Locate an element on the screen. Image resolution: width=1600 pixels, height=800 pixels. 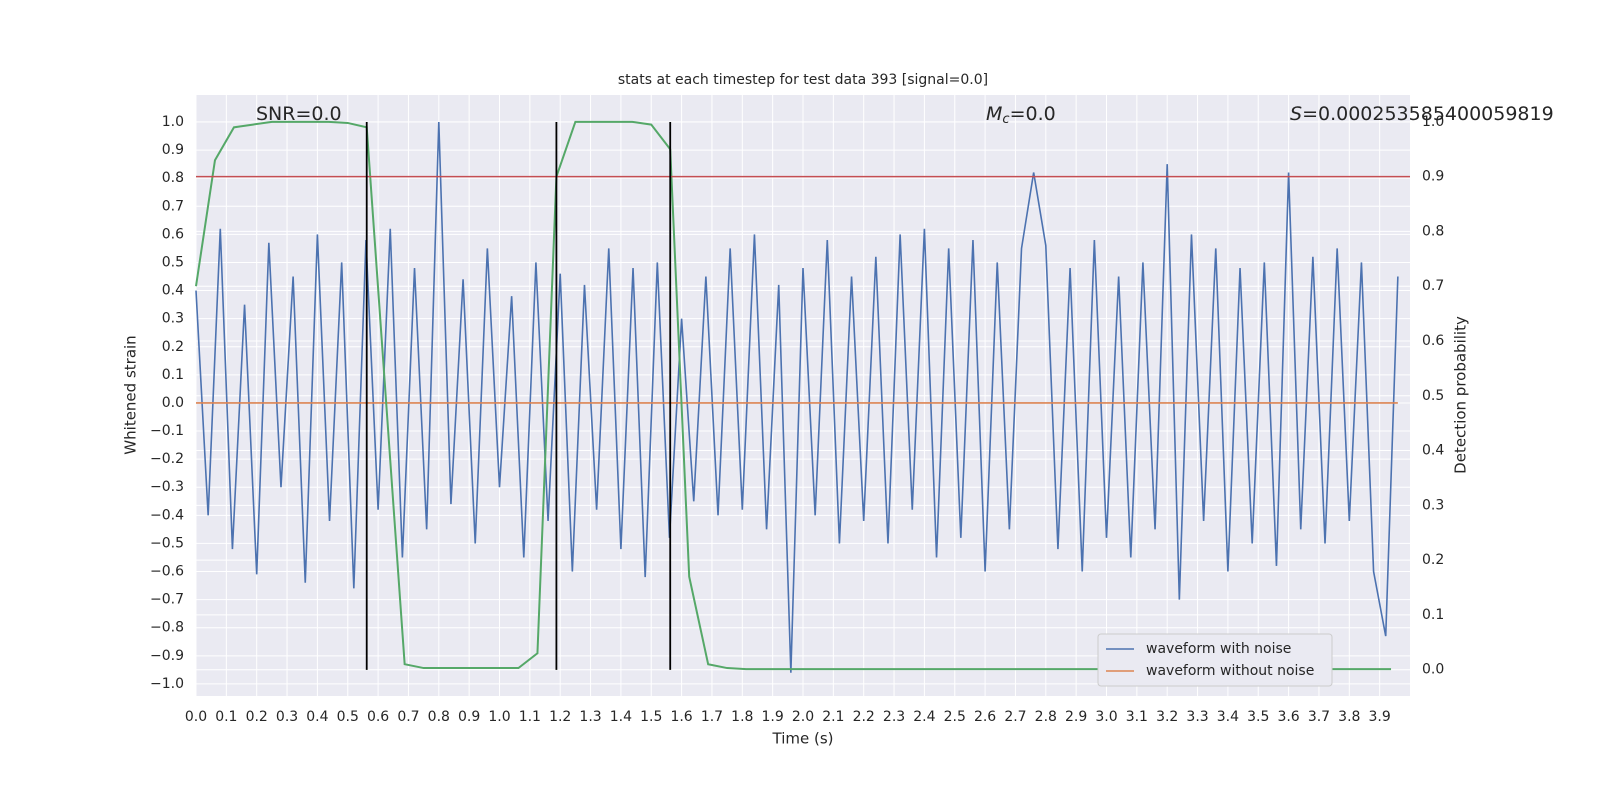
y-tick-label: −0.4 is located at coordinates (167, 515).